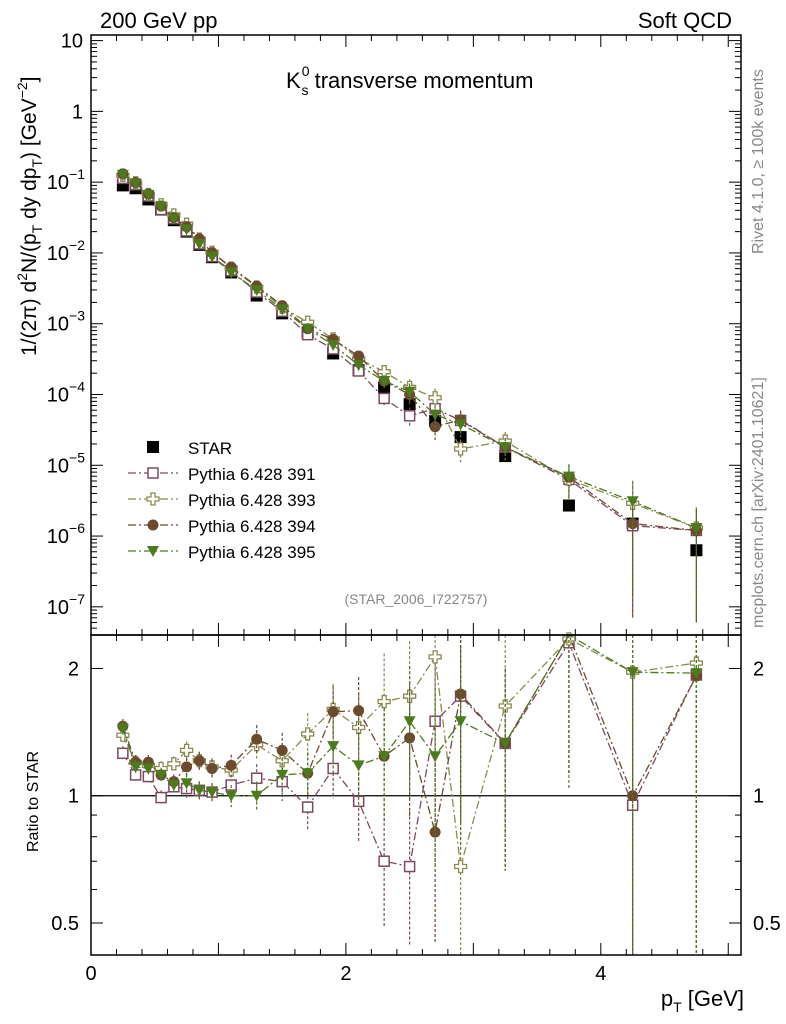  Describe the element at coordinates (77, 112) in the screenshot. I see `y-tick-label: 1` at that location.